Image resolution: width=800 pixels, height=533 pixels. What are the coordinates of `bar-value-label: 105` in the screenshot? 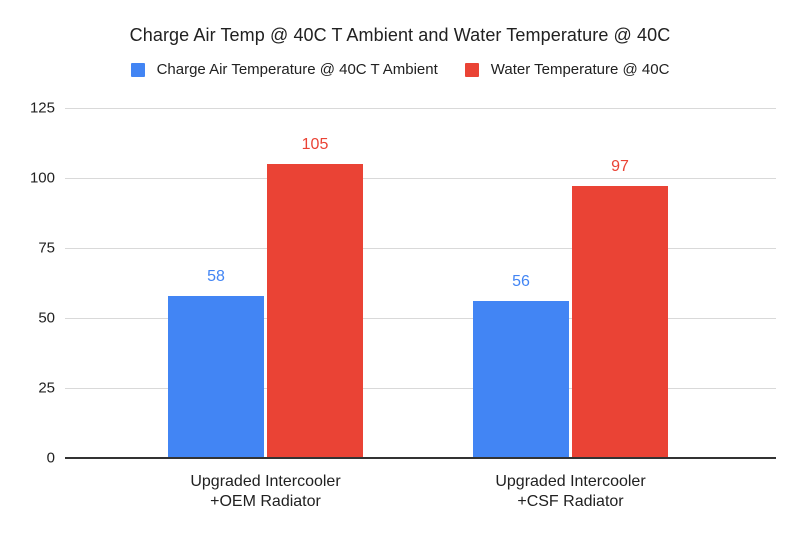 It's located at (315, 144).